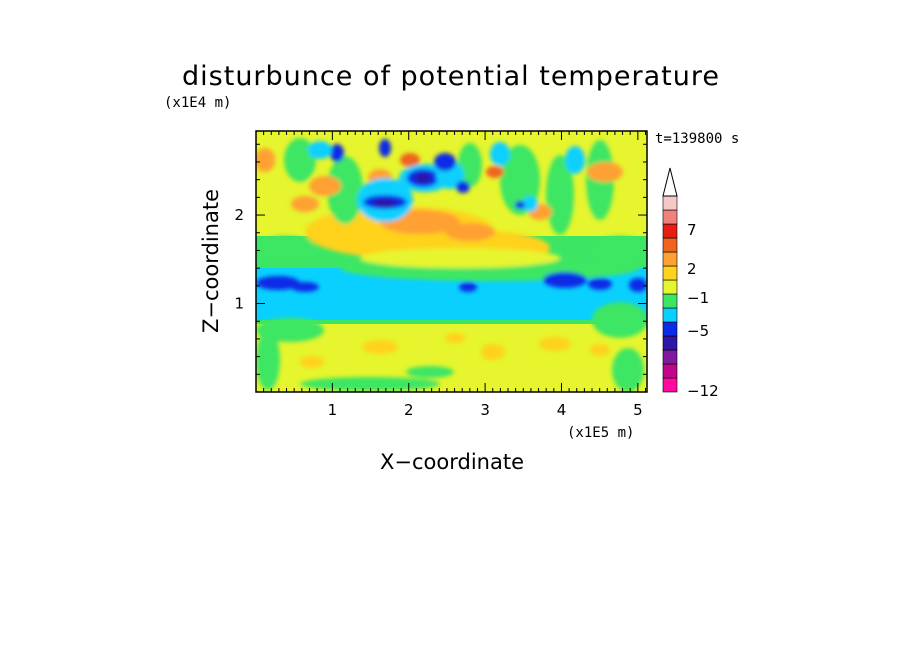  I want to click on x-axis-label: X−coordinate, so click(452, 462).